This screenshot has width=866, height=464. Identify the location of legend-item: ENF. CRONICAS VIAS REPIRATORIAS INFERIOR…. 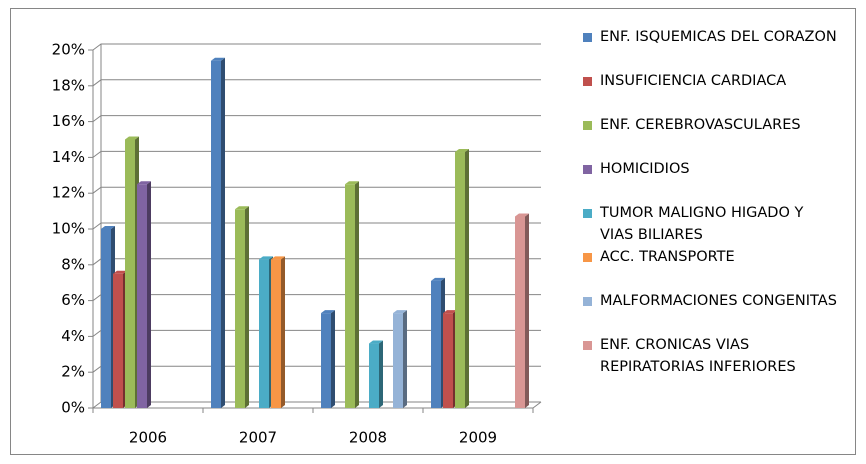
(710, 356).